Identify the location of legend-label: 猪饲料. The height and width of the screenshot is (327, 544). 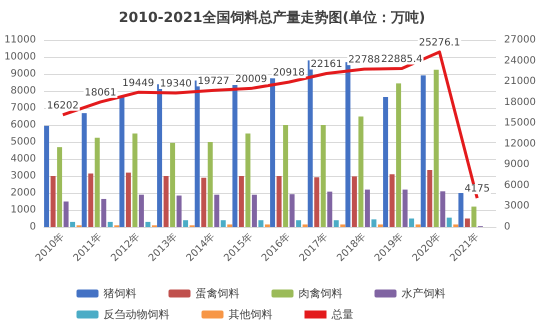
(131, 293).